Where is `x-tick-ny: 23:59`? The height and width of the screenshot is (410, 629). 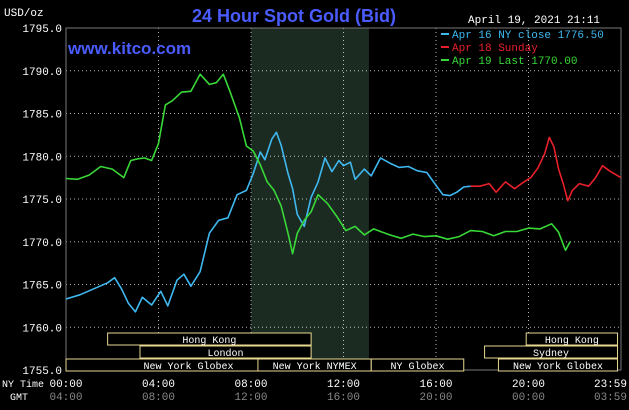
x-tick-ny: 23:59 is located at coordinates (610, 385).